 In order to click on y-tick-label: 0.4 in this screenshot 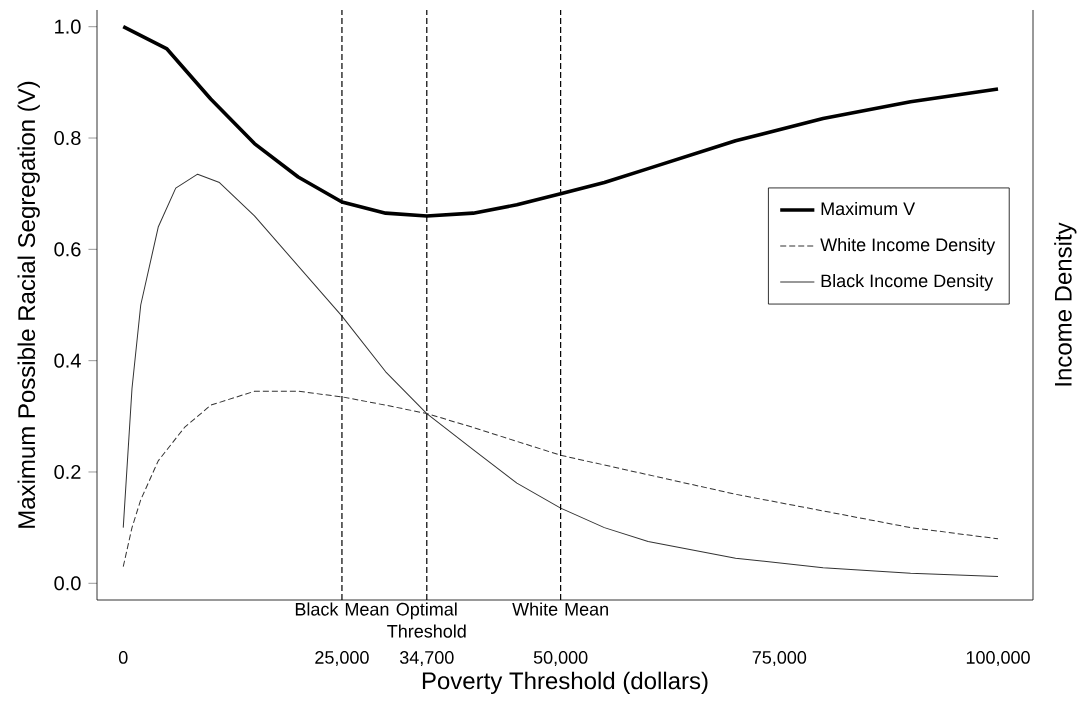, I will do `click(67, 360)`.